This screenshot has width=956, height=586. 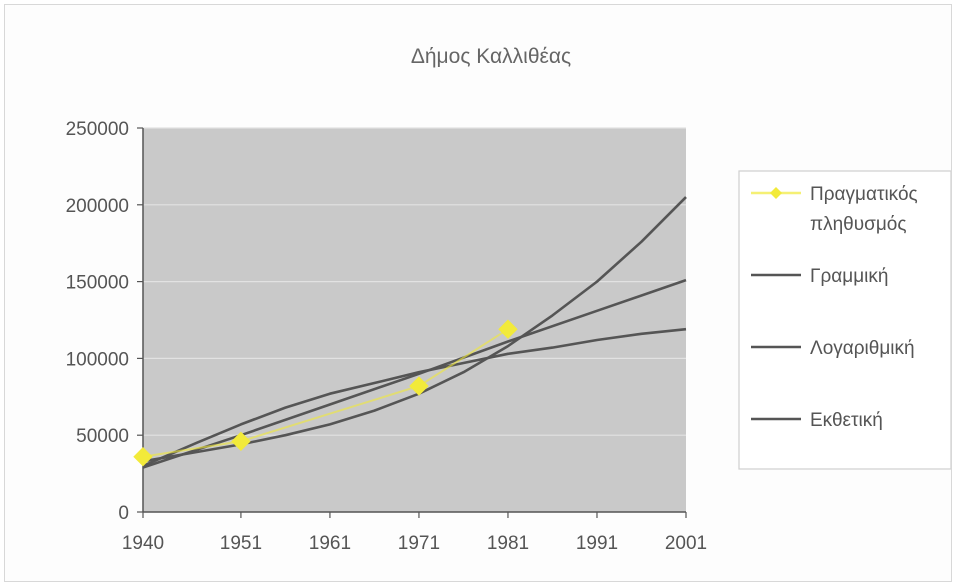 What do you see at coordinates (97, 206) in the screenshot?
I see `y-tick-label: 200000` at bounding box center [97, 206].